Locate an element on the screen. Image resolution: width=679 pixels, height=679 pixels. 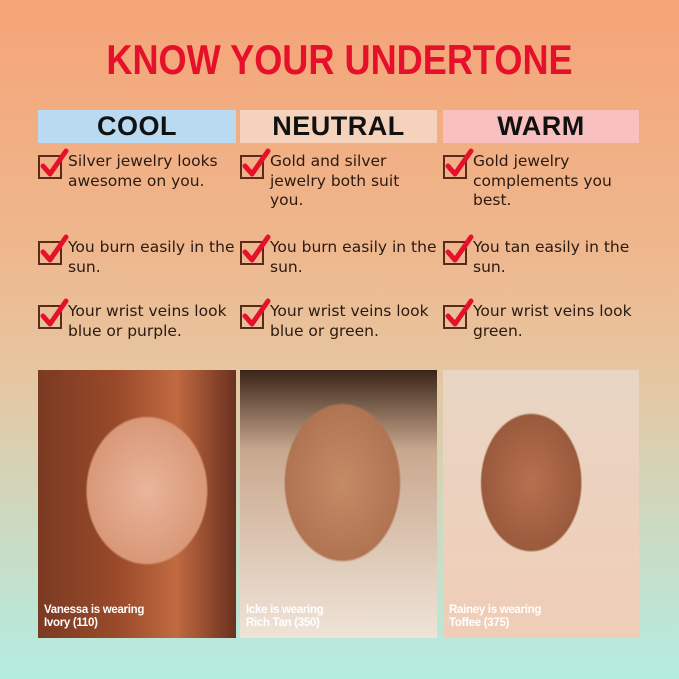
photo-caption: Rainey is wearing Toffee (375) is located at coordinates (495, 616).